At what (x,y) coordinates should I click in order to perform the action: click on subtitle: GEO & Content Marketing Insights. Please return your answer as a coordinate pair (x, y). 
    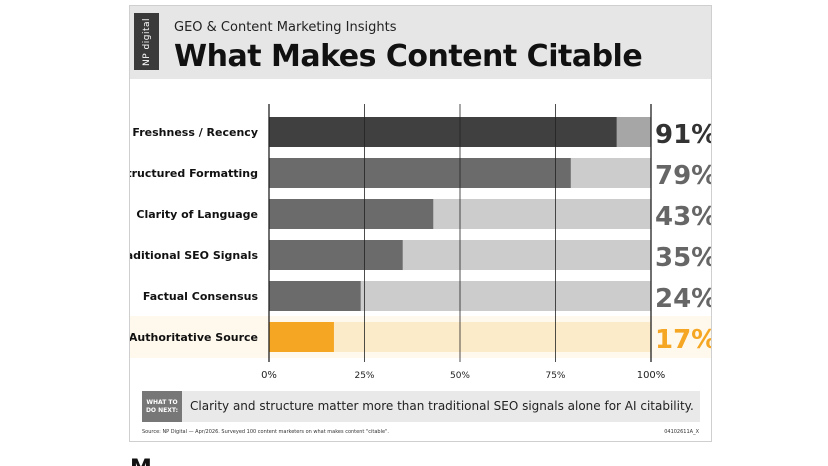
    Looking at the image, I should click on (285, 27).